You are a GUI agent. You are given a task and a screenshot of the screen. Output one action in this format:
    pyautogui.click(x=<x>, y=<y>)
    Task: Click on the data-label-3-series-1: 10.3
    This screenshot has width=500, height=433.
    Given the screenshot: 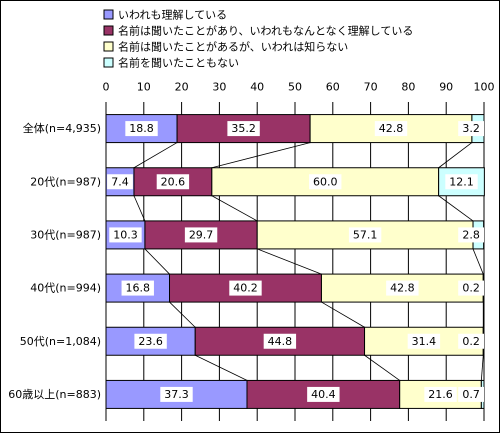 What is the action you would take?
    pyautogui.click(x=125, y=234)
    